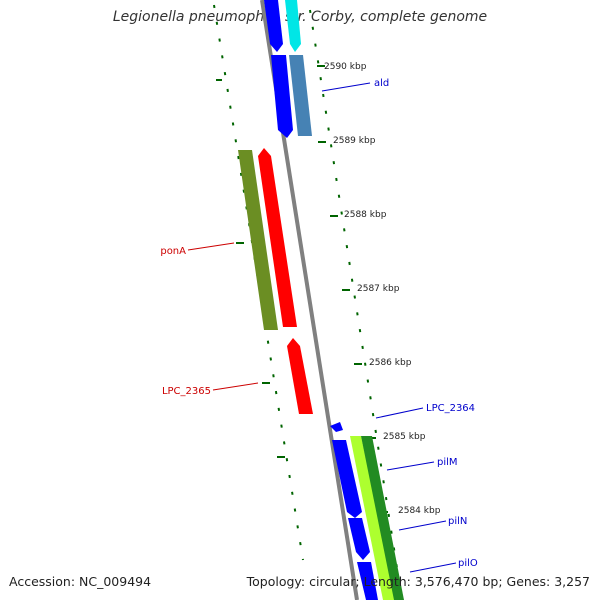 Image resolution: width=600 pixels, height=600 pixels. What do you see at coordinates (365, 215) in the screenshot?
I see `kbp-label-2588: 2588 kbp` at bounding box center [365, 215].